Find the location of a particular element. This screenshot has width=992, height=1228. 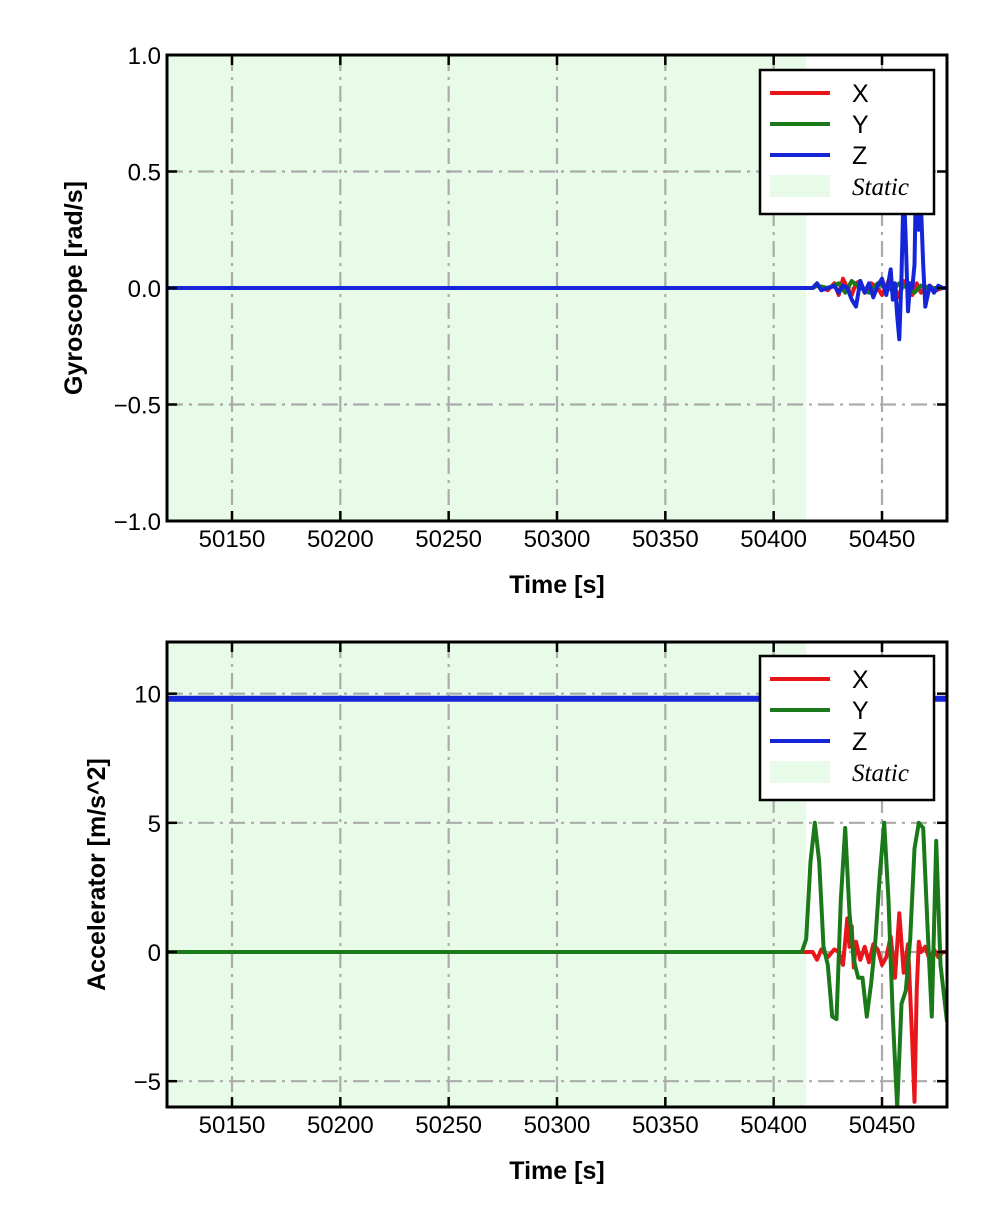

y-tick-label: 0.0 is located at coordinates (144, 289).